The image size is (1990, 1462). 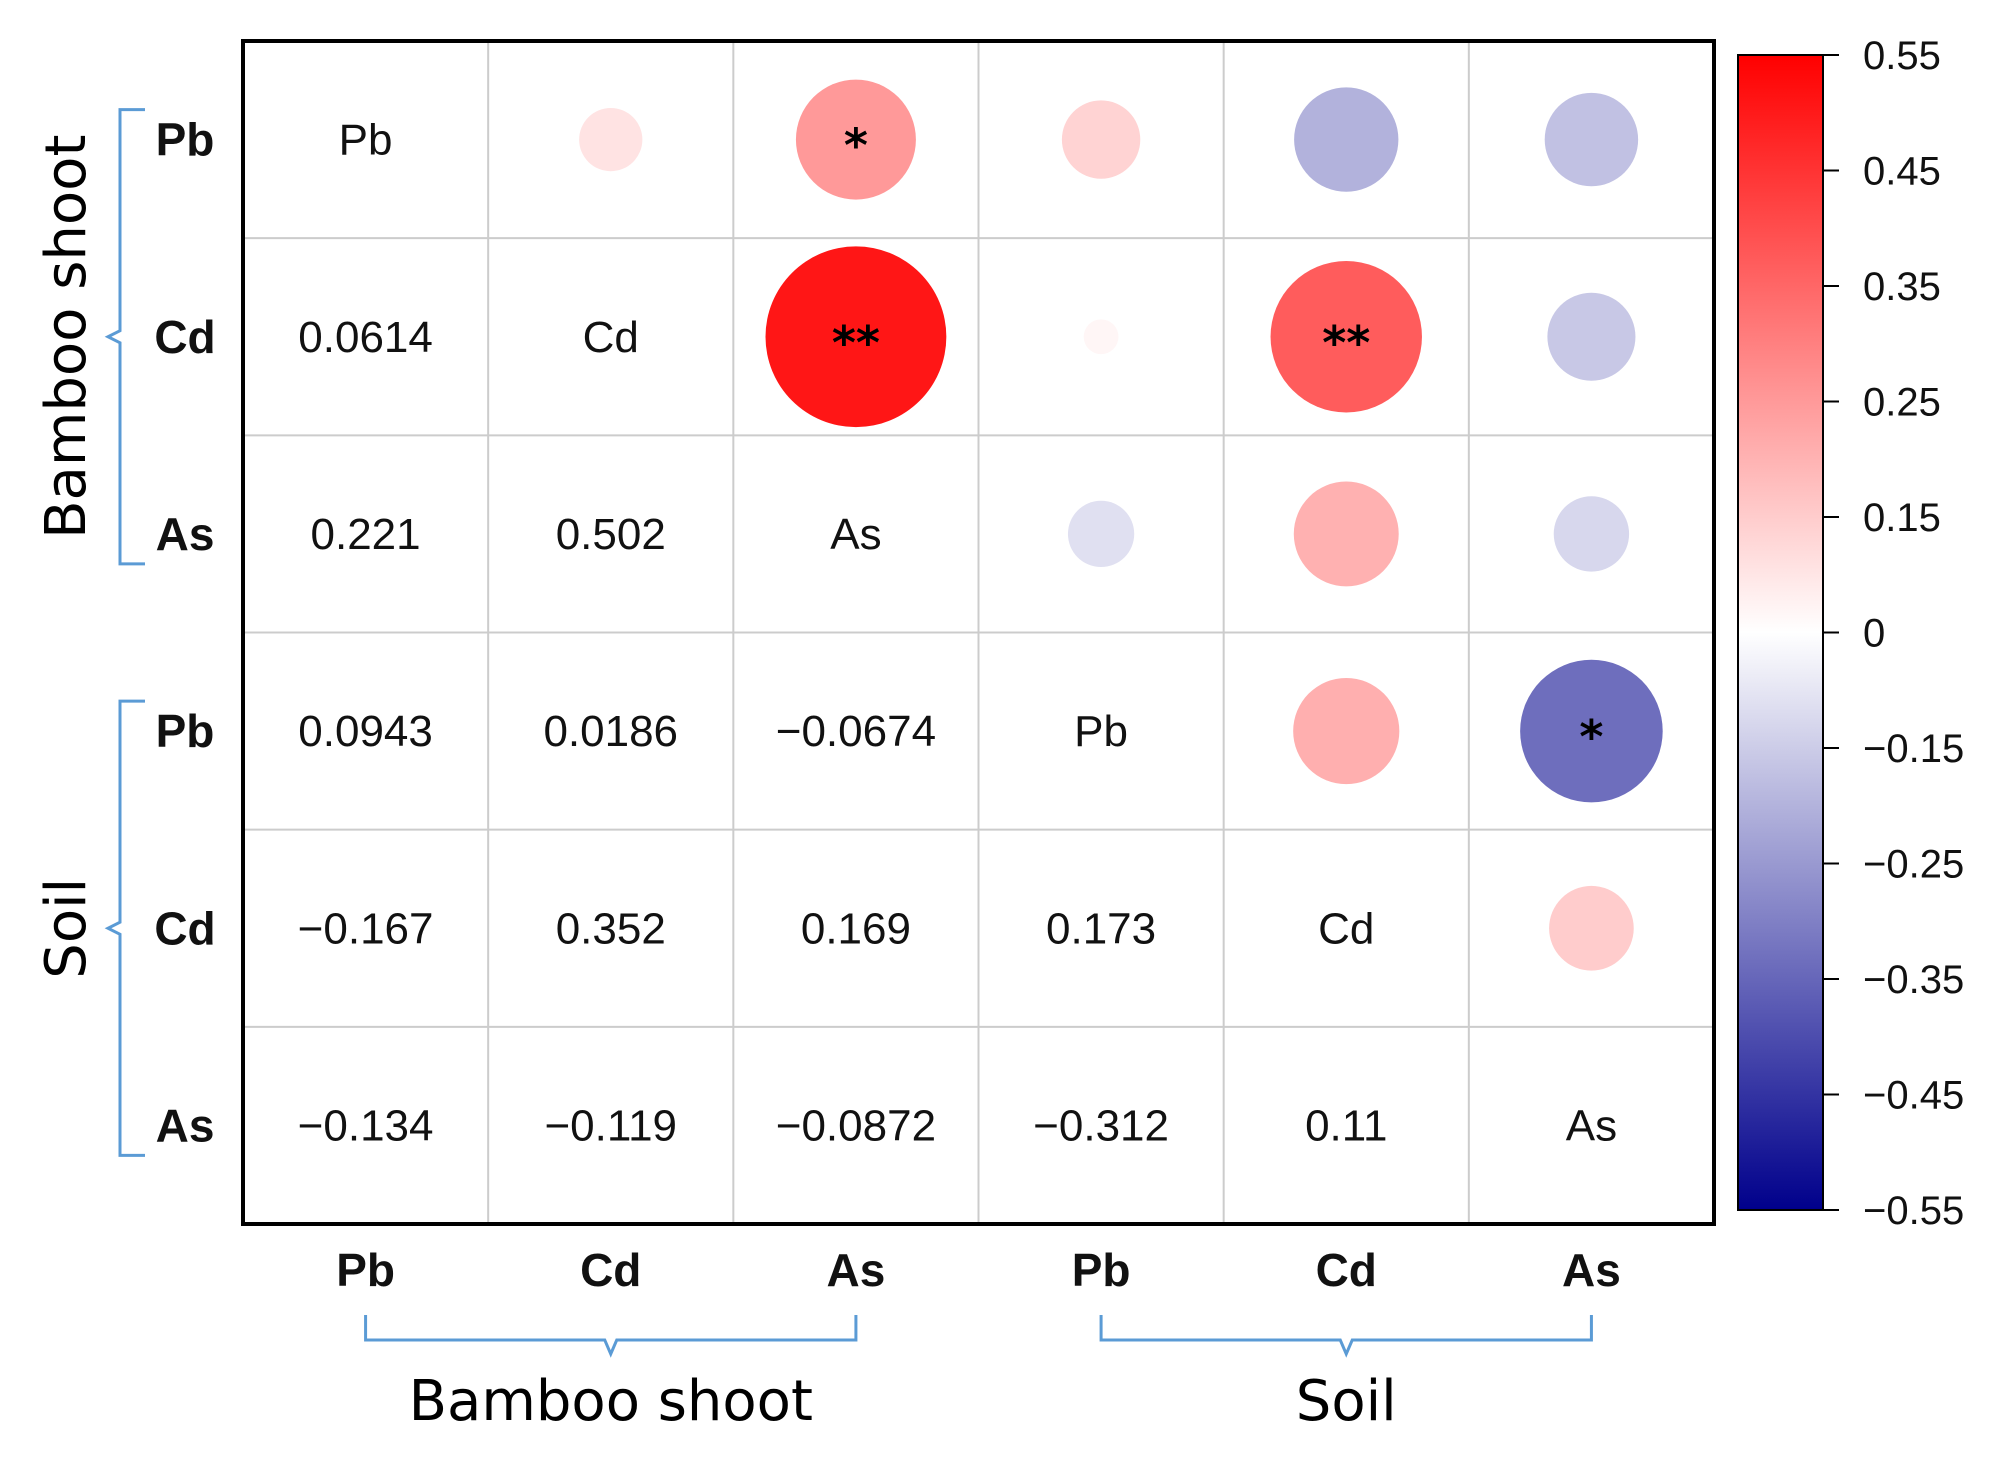 I want to click on correlation-value-text: −0.0872, so click(x=856, y=1125).